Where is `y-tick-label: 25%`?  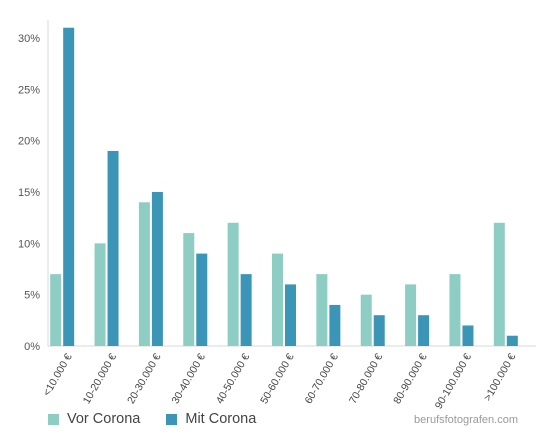
y-tick-label: 25% is located at coordinates (29, 90).